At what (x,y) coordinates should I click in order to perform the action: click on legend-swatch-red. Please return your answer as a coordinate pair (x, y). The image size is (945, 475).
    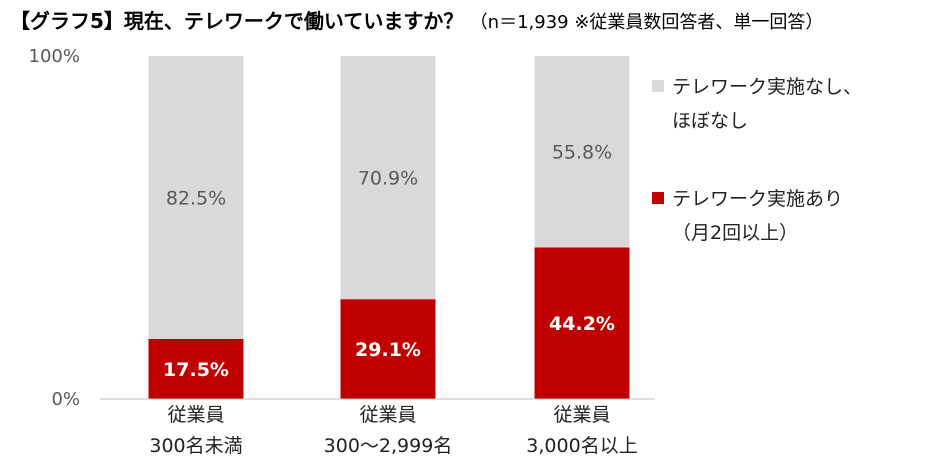
    Looking at the image, I should click on (658, 198).